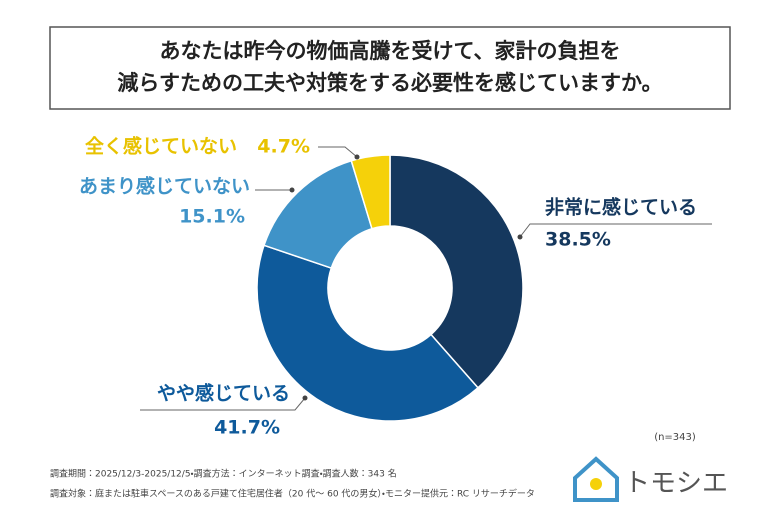 The image size is (780, 520). Describe the element at coordinates (390, 51) in the screenshot. I see `chart-title: あなたは昨今の物価高騰を受けて、家計の負担を` at that location.